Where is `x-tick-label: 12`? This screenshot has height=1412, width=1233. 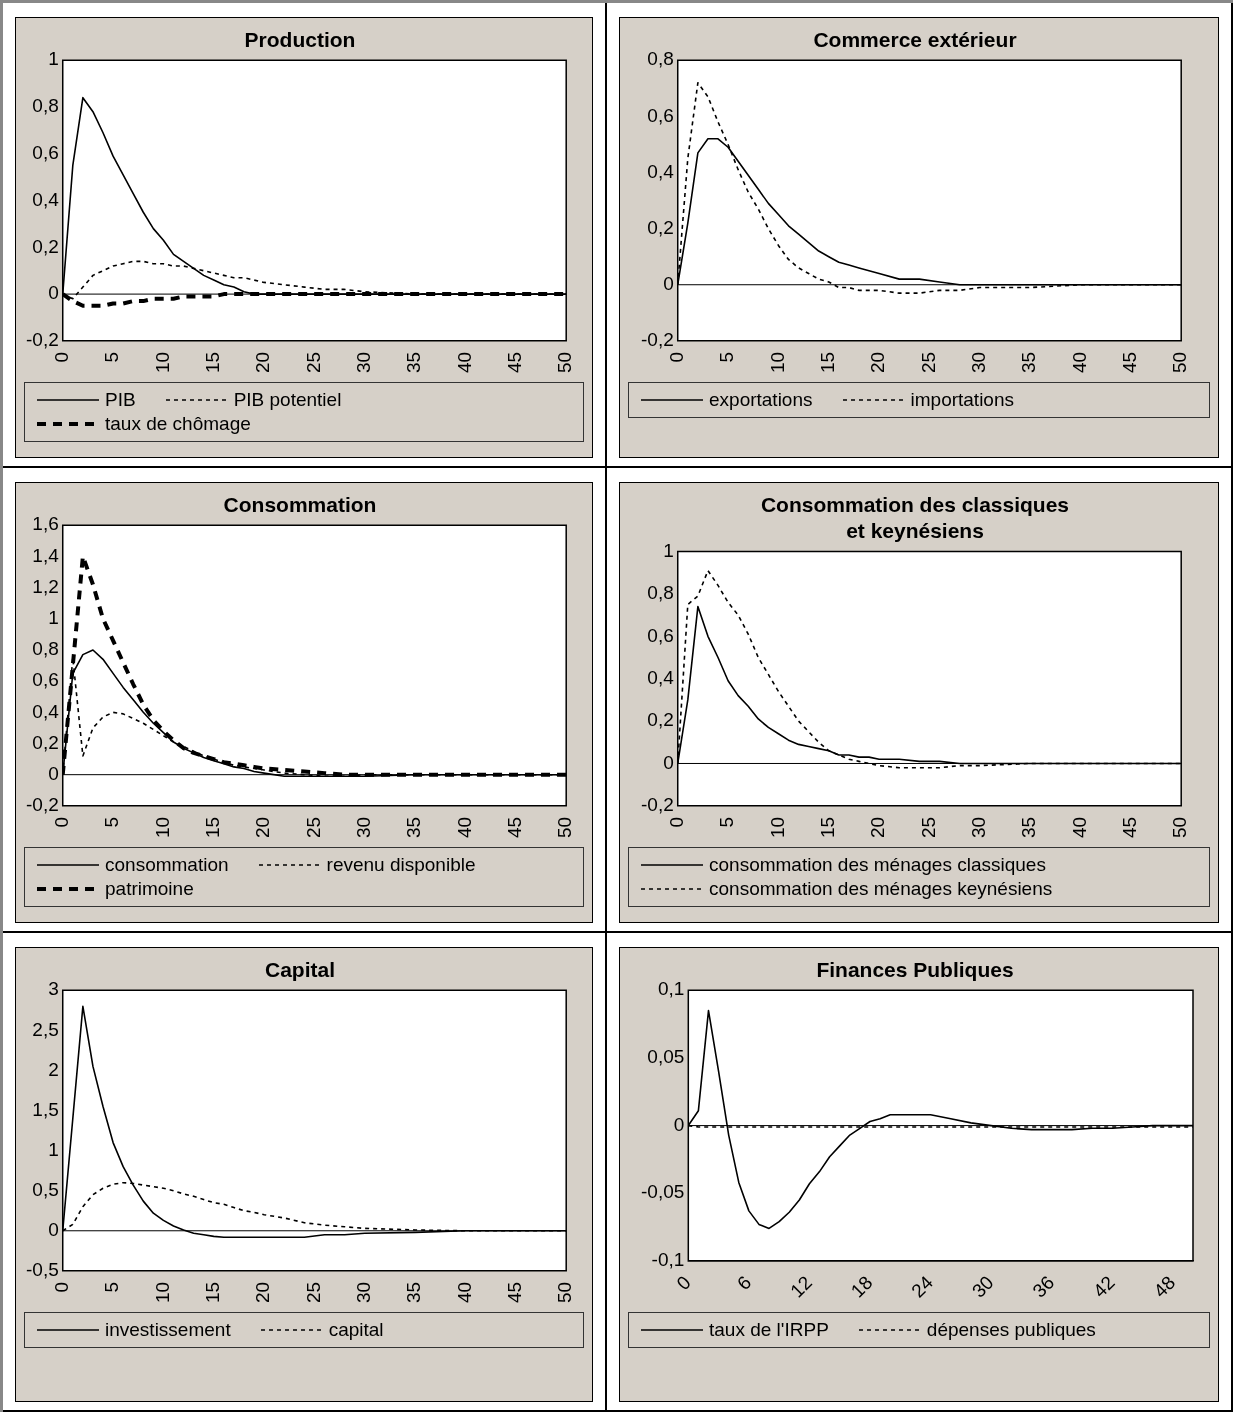
x-tick-label: 12 is located at coordinates (801, 1286).